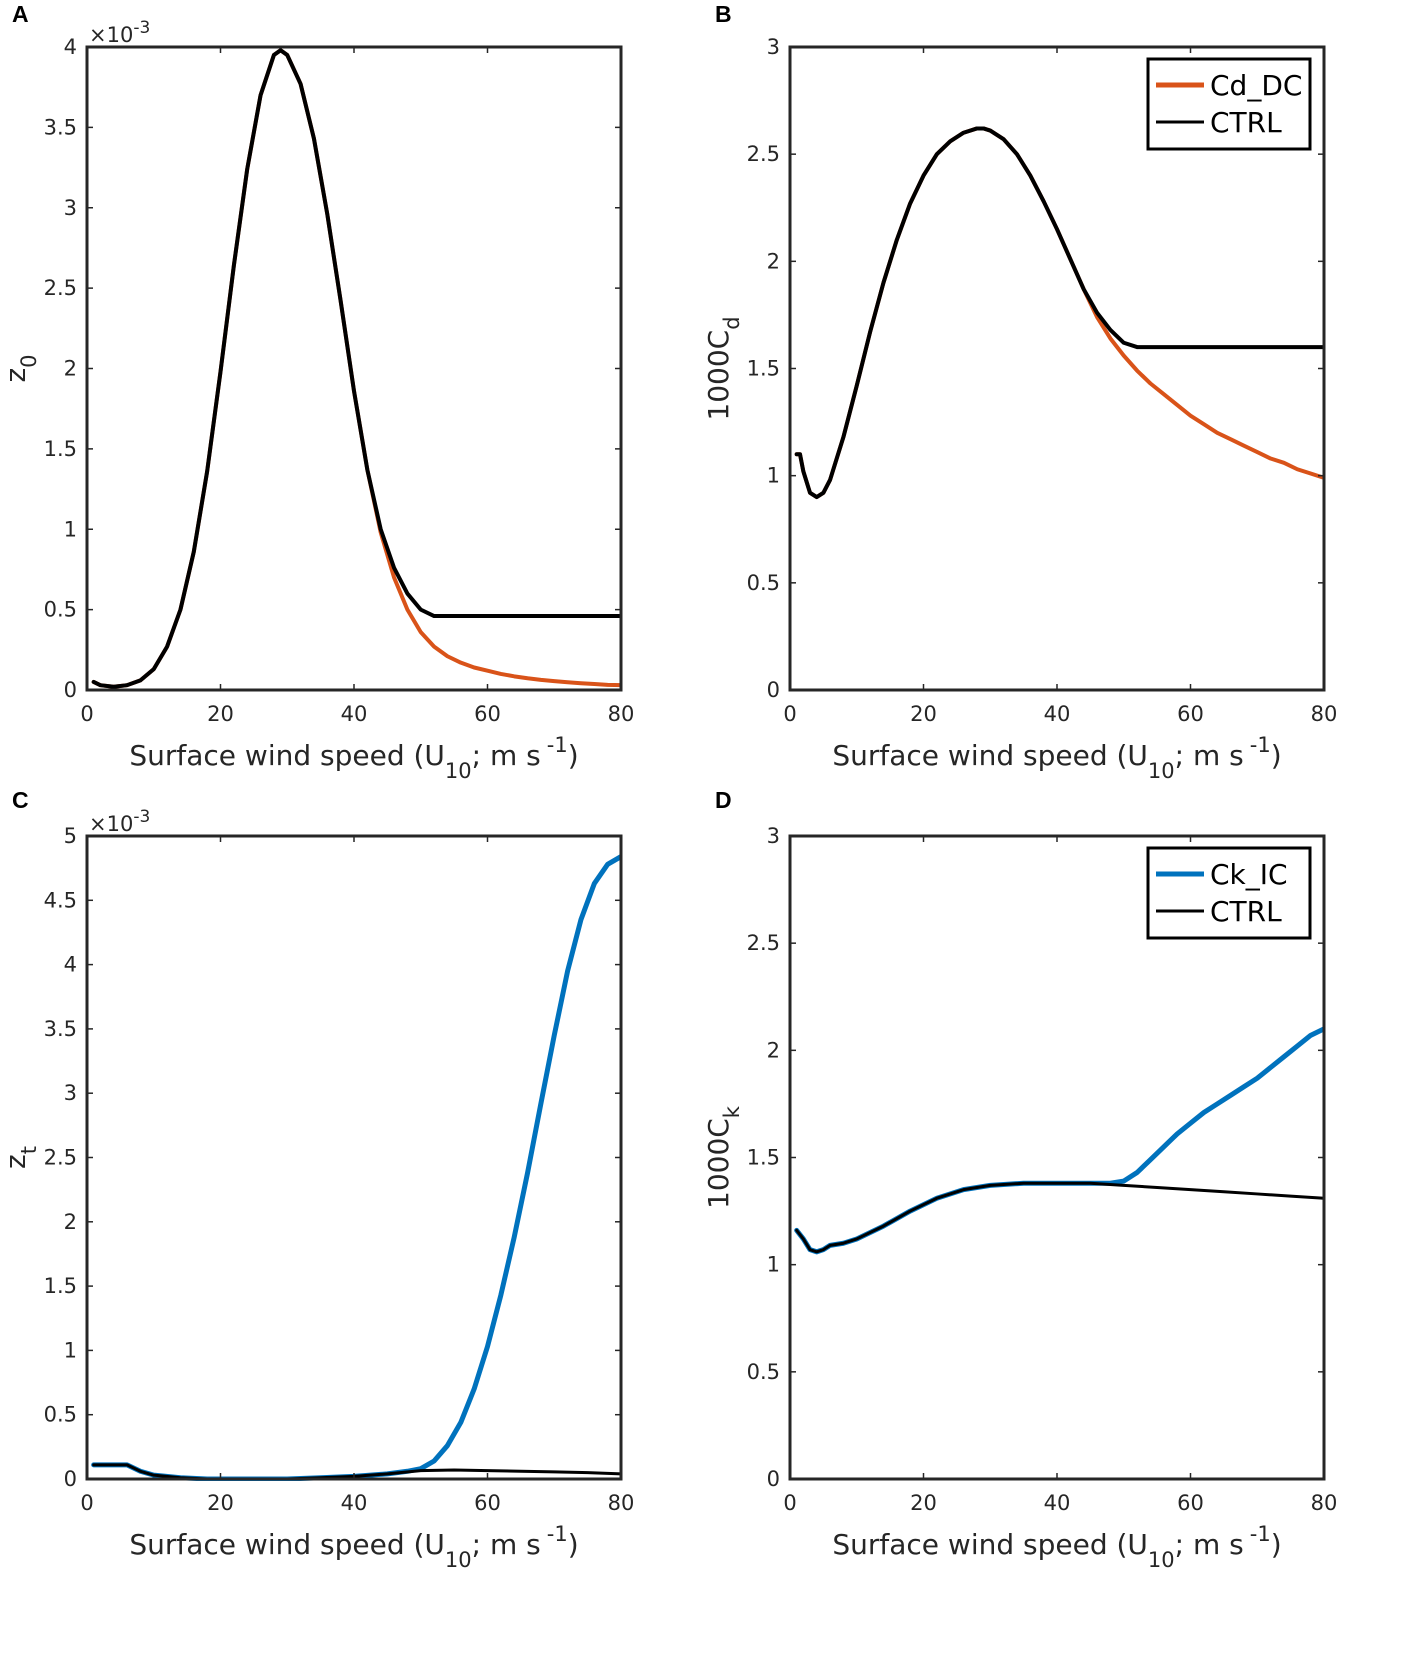 Image resolution: width=1417 pixels, height=1659 pixels. I want to click on y-tick-label: 5, so click(70, 836).